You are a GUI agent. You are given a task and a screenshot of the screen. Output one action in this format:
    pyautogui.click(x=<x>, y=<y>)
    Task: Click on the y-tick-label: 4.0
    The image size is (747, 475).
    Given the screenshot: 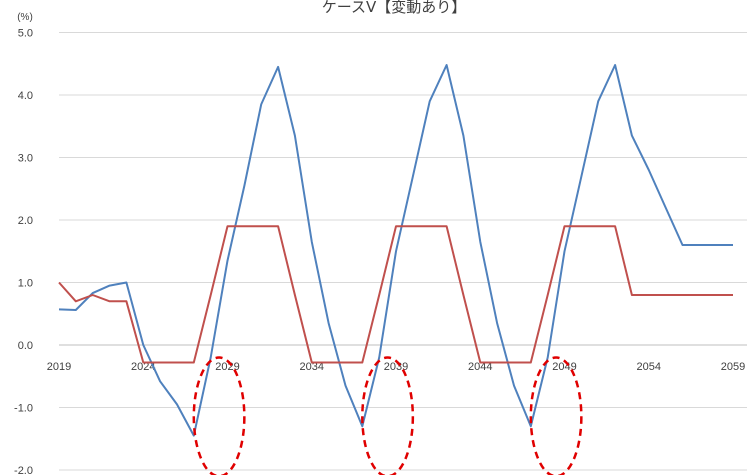 What is the action you would take?
    pyautogui.click(x=25, y=96)
    